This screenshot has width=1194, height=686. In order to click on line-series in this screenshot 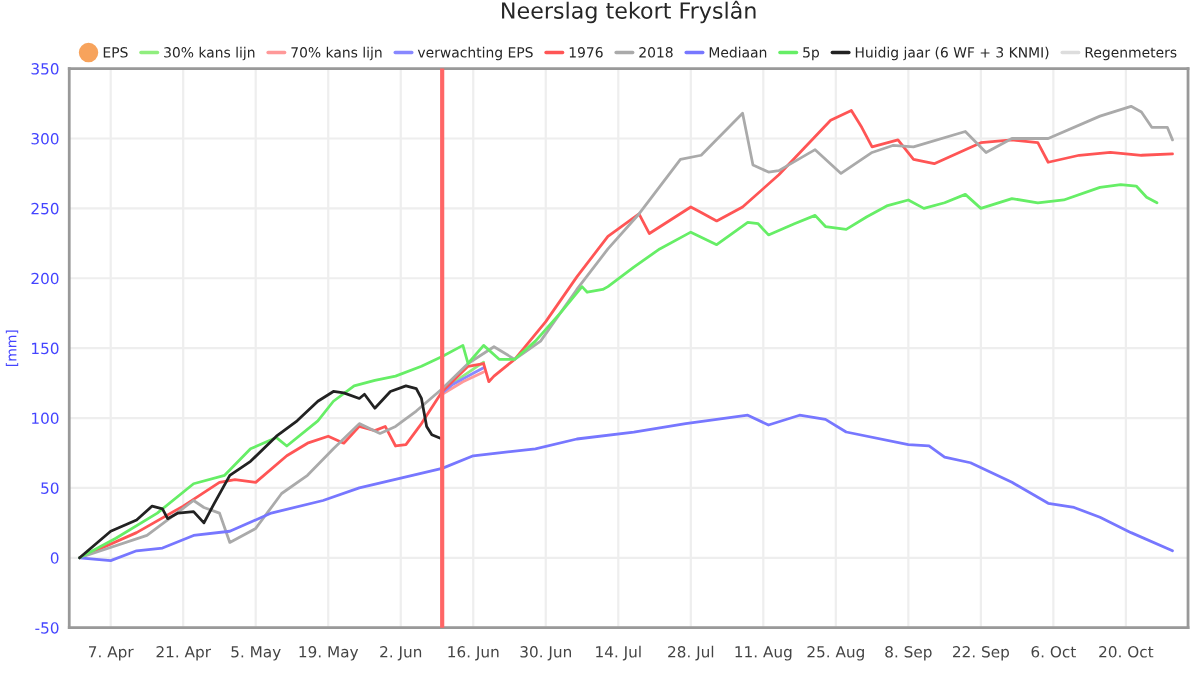, I will do `click(261, 472)`.